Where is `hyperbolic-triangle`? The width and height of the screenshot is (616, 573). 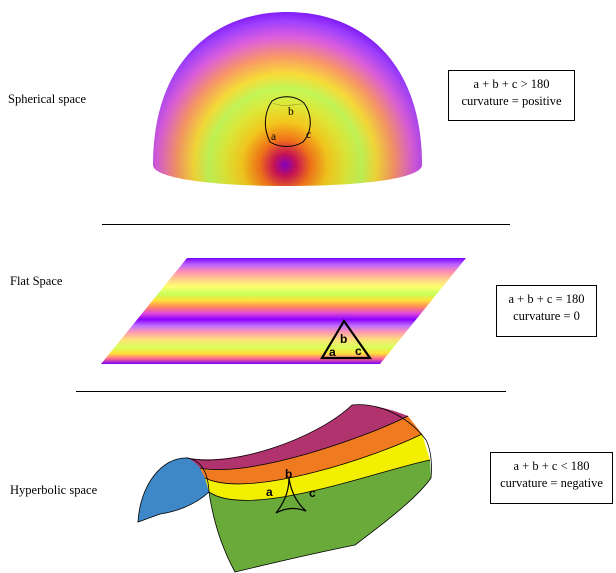
hyperbolic-triangle is located at coordinates (291, 495).